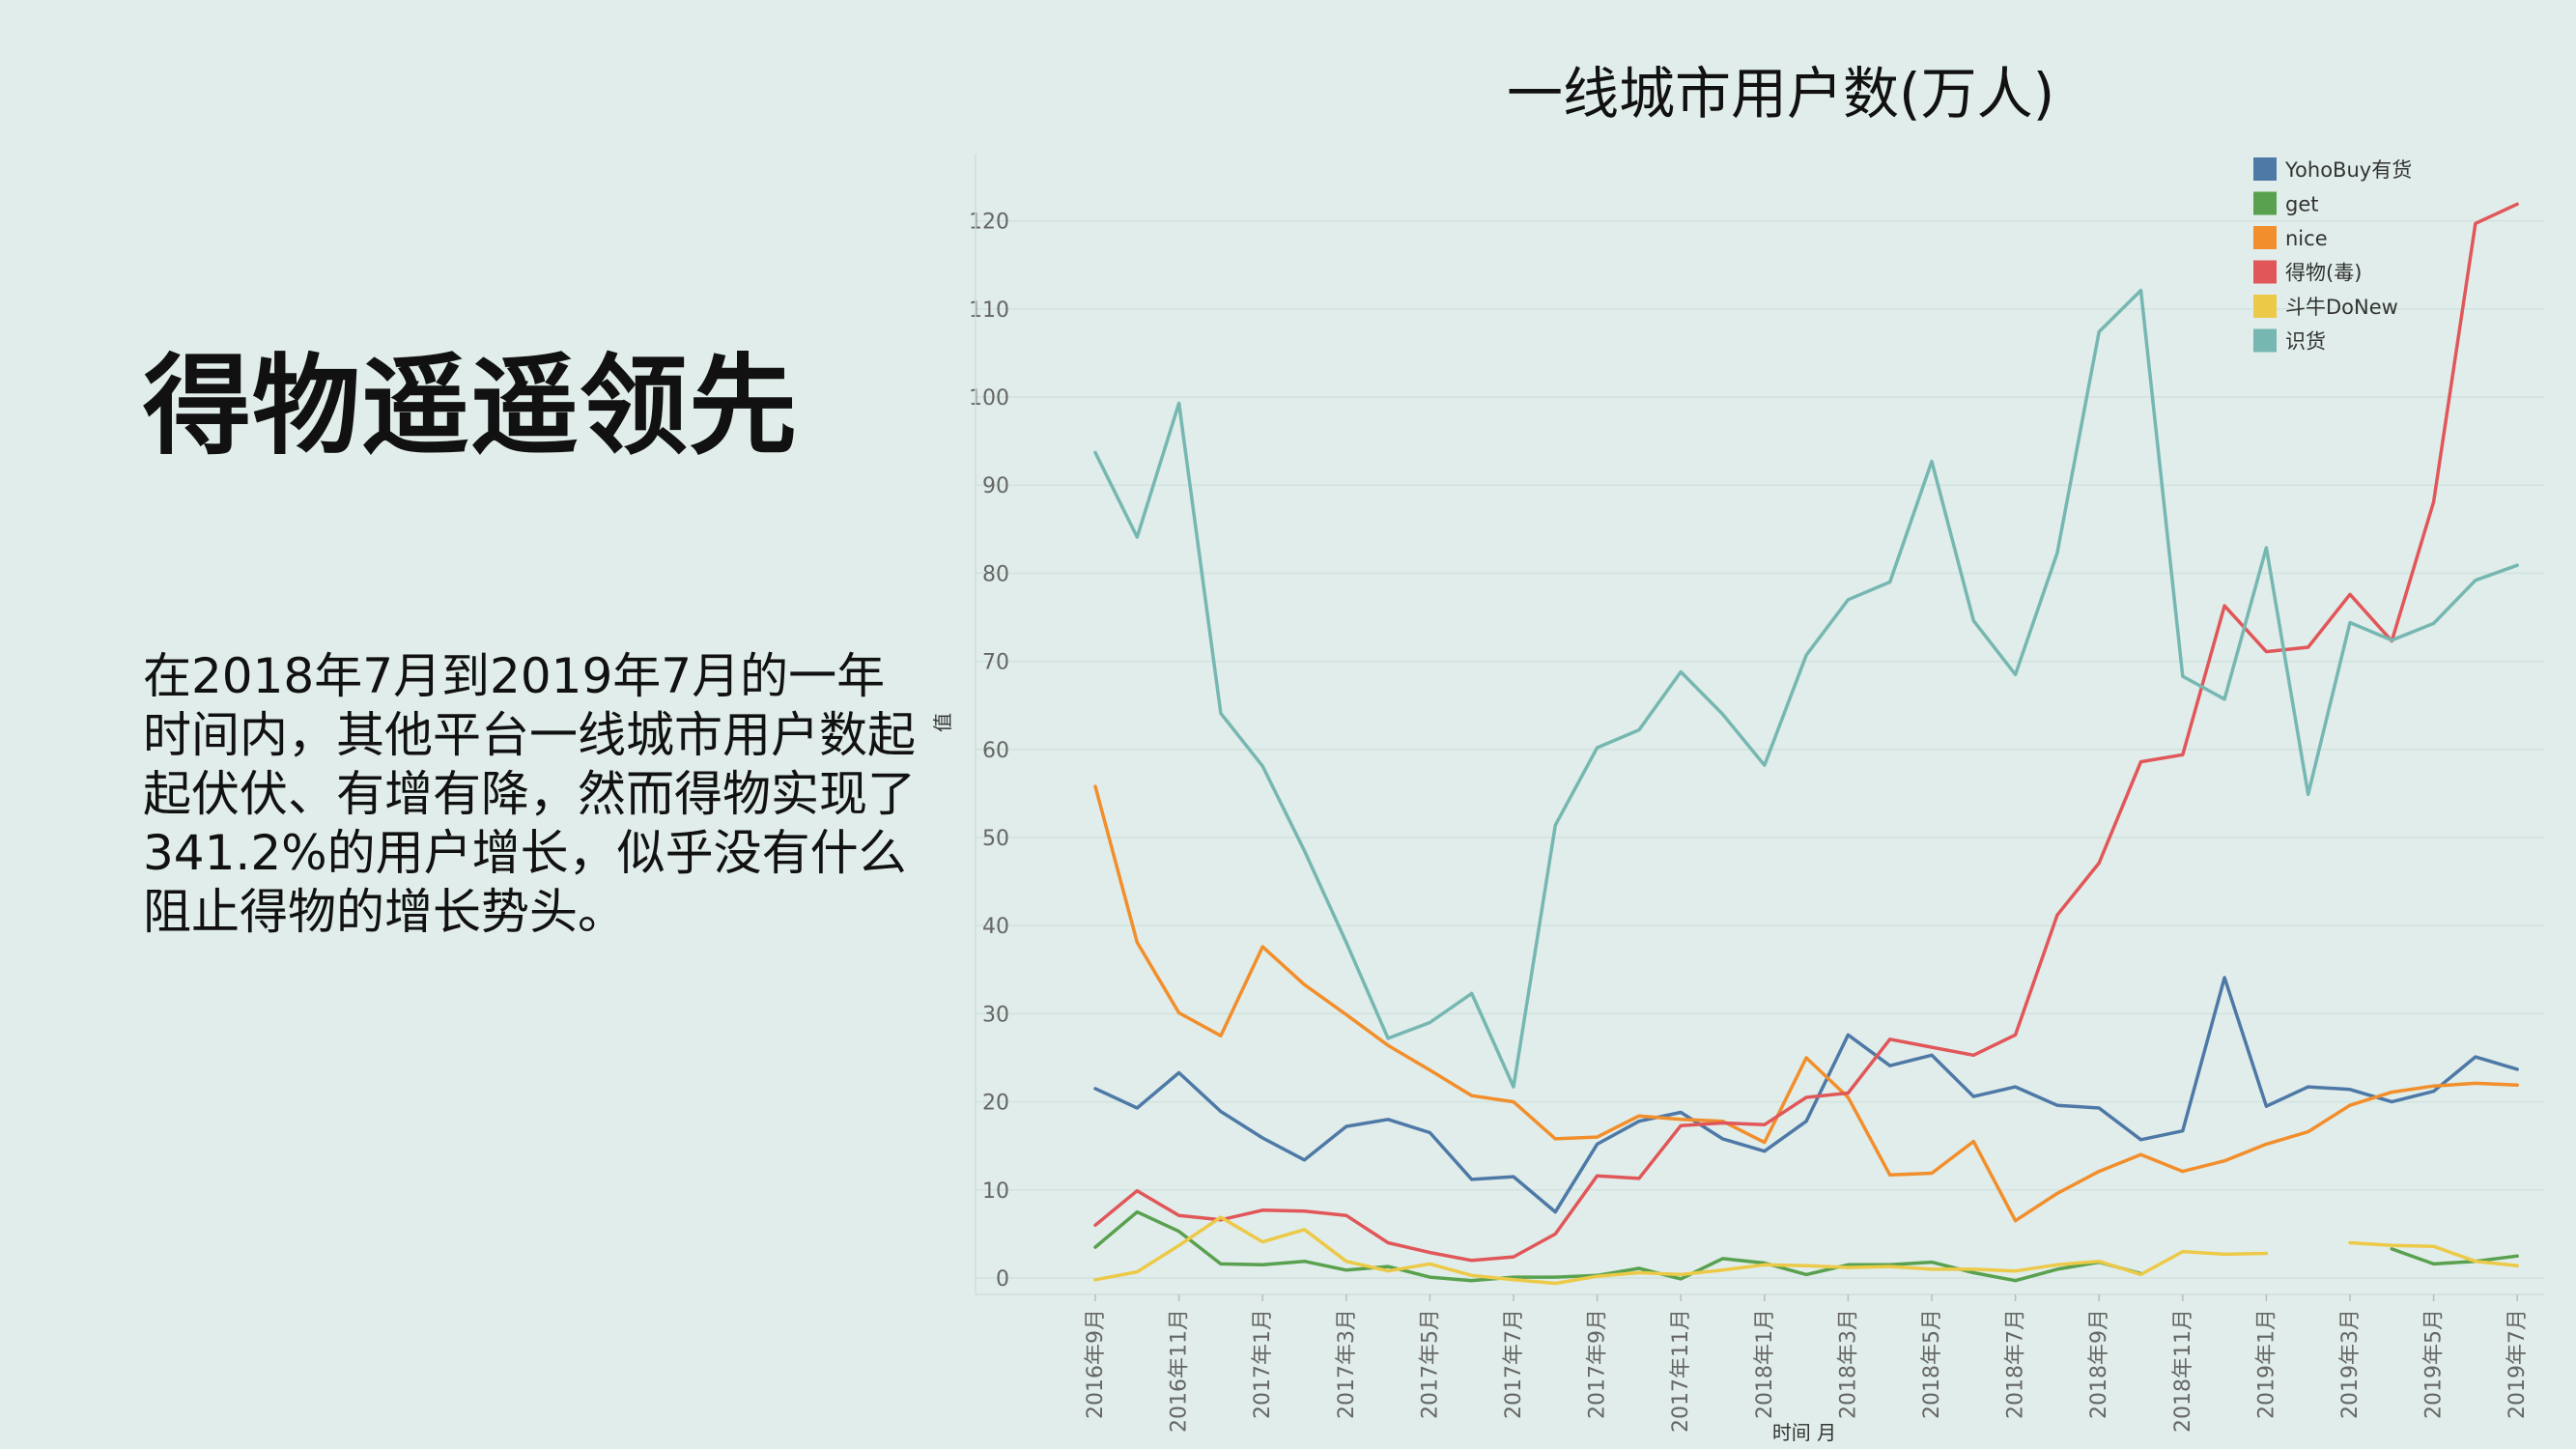  What do you see at coordinates (1598, 1364) in the screenshot?
I see `x-tick-label: 2017年9月` at bounding box center [1598, 1364].